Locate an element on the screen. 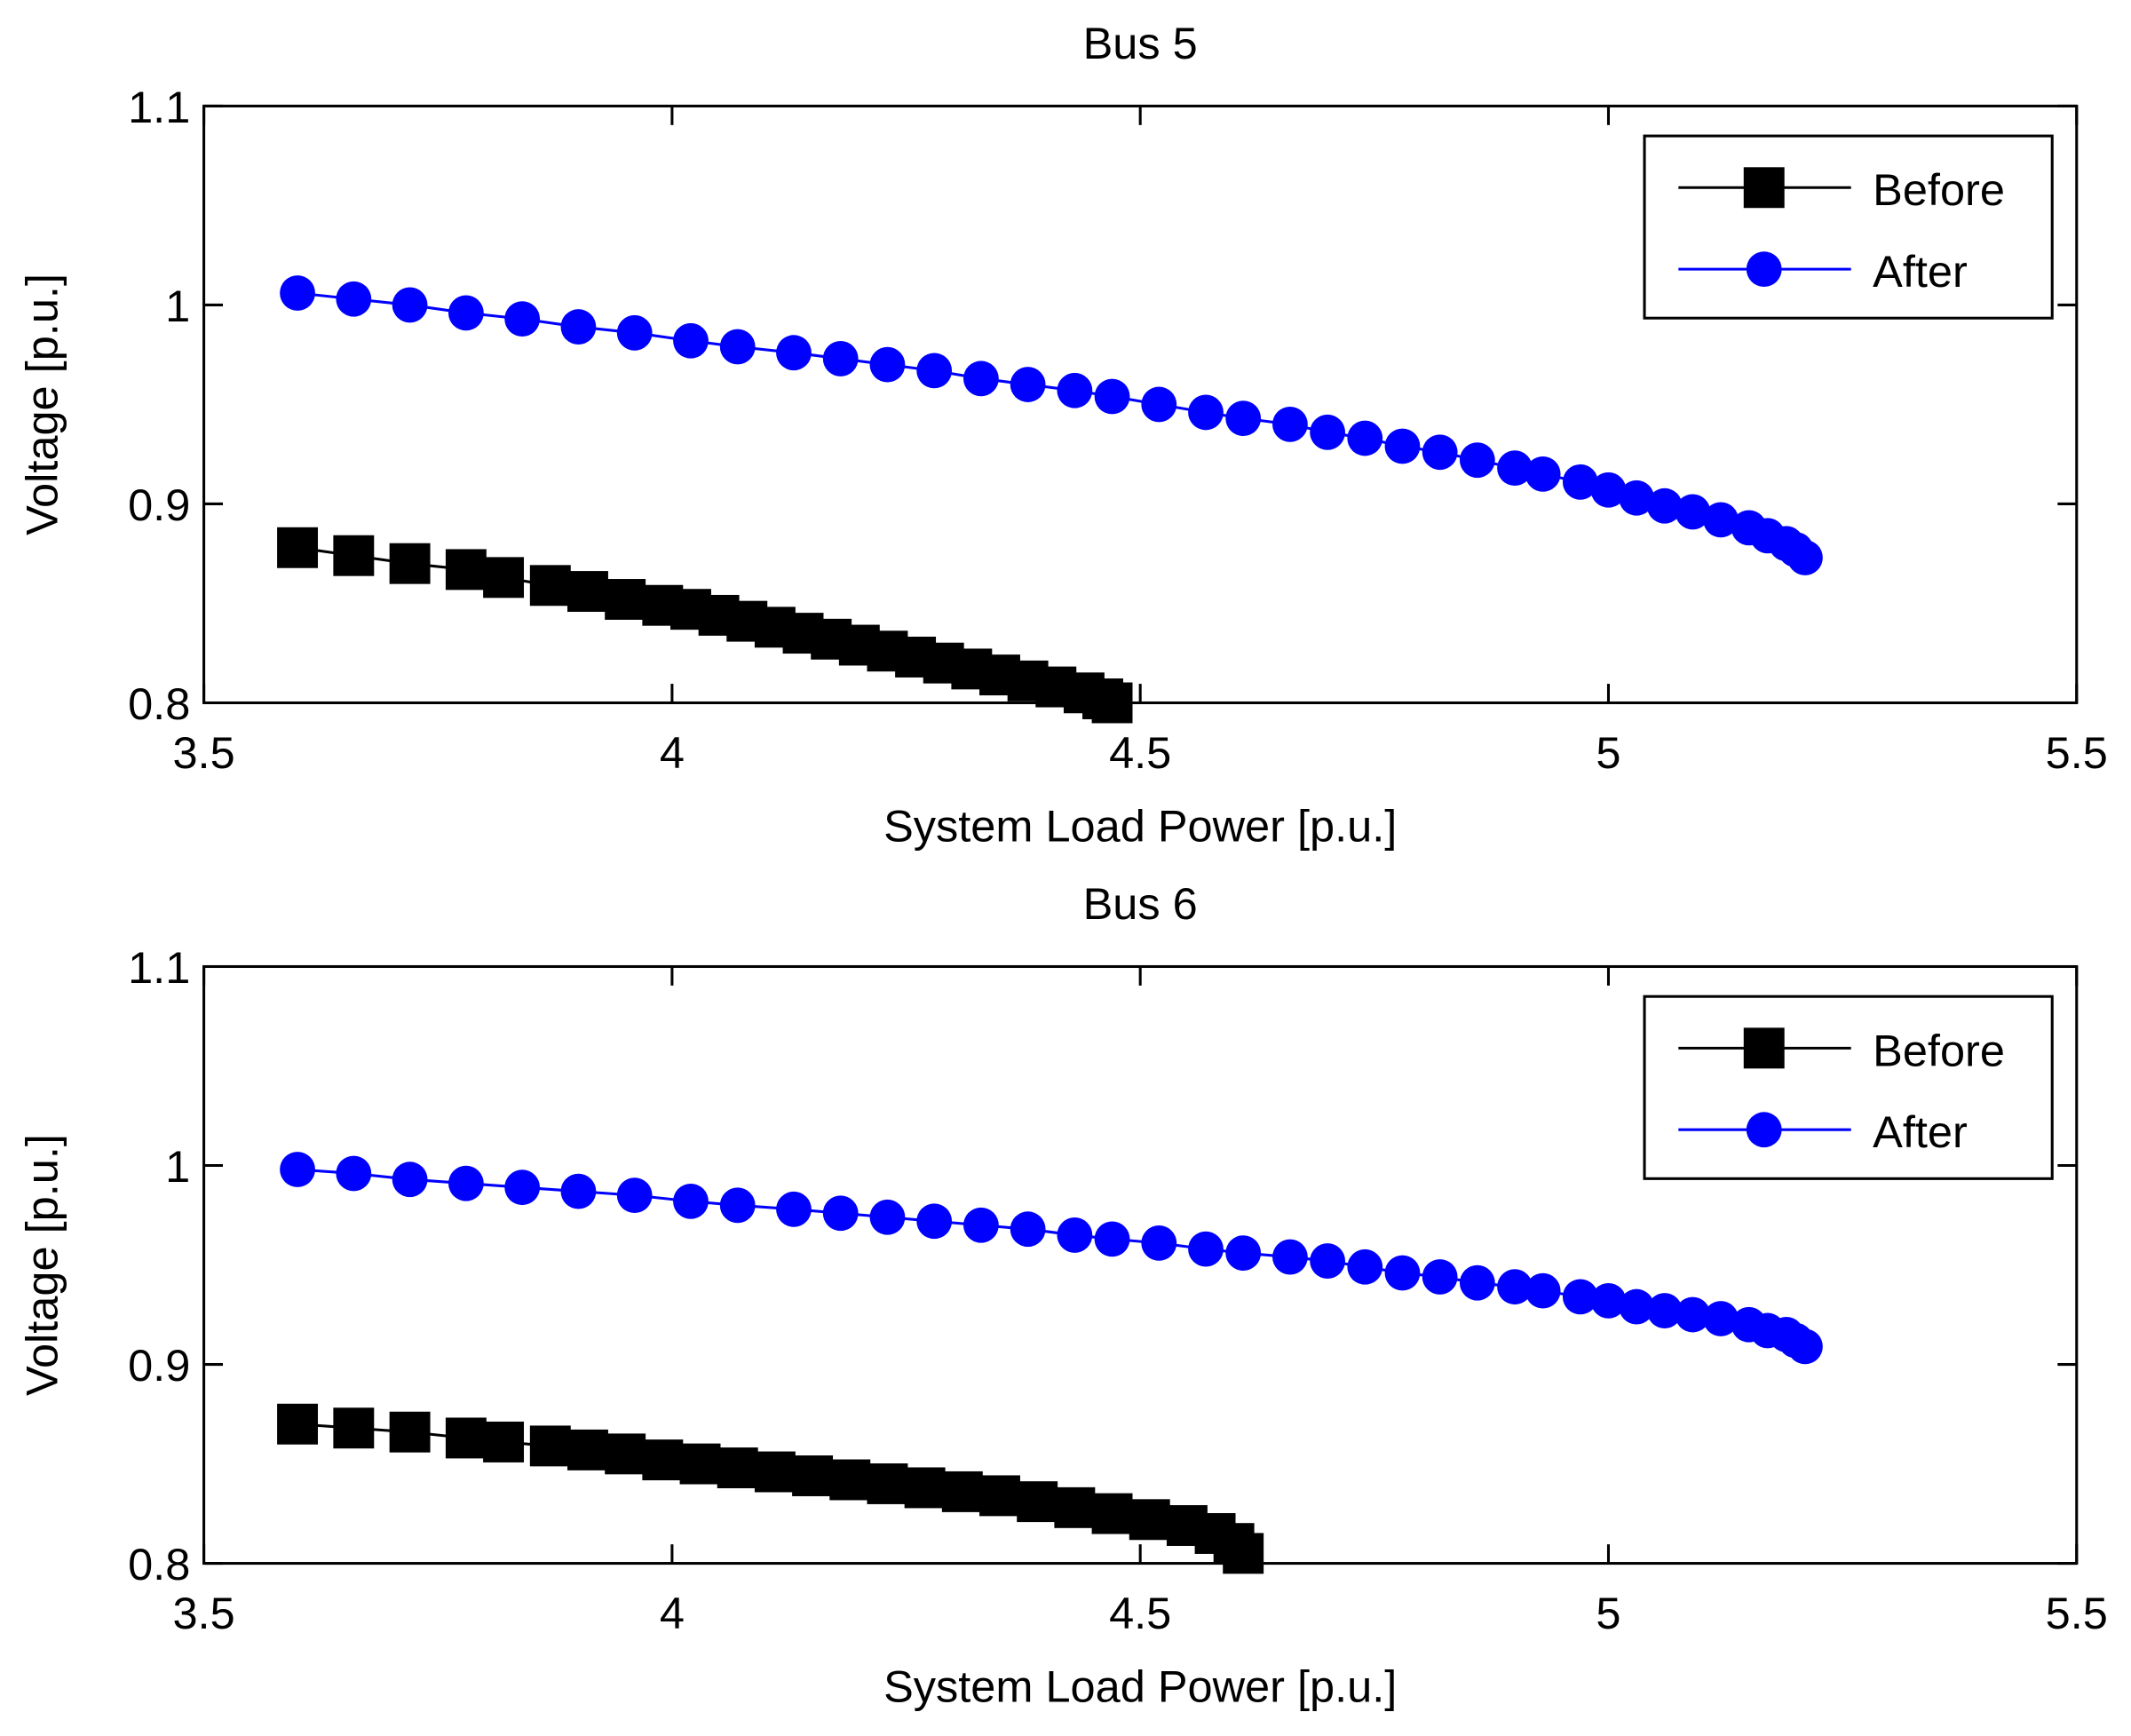 The height and width of the screenshot is (1736, 2131). x-tick-label: 5 is located at coordinates (1608, 752).